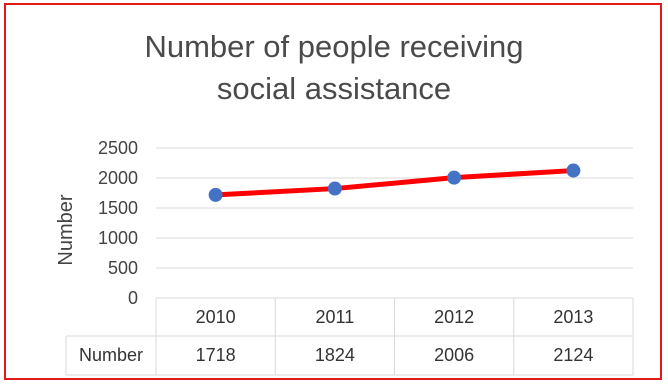 The image size is (668, 387). I want to click on table-value-cell: 2006, so click(454, 355).